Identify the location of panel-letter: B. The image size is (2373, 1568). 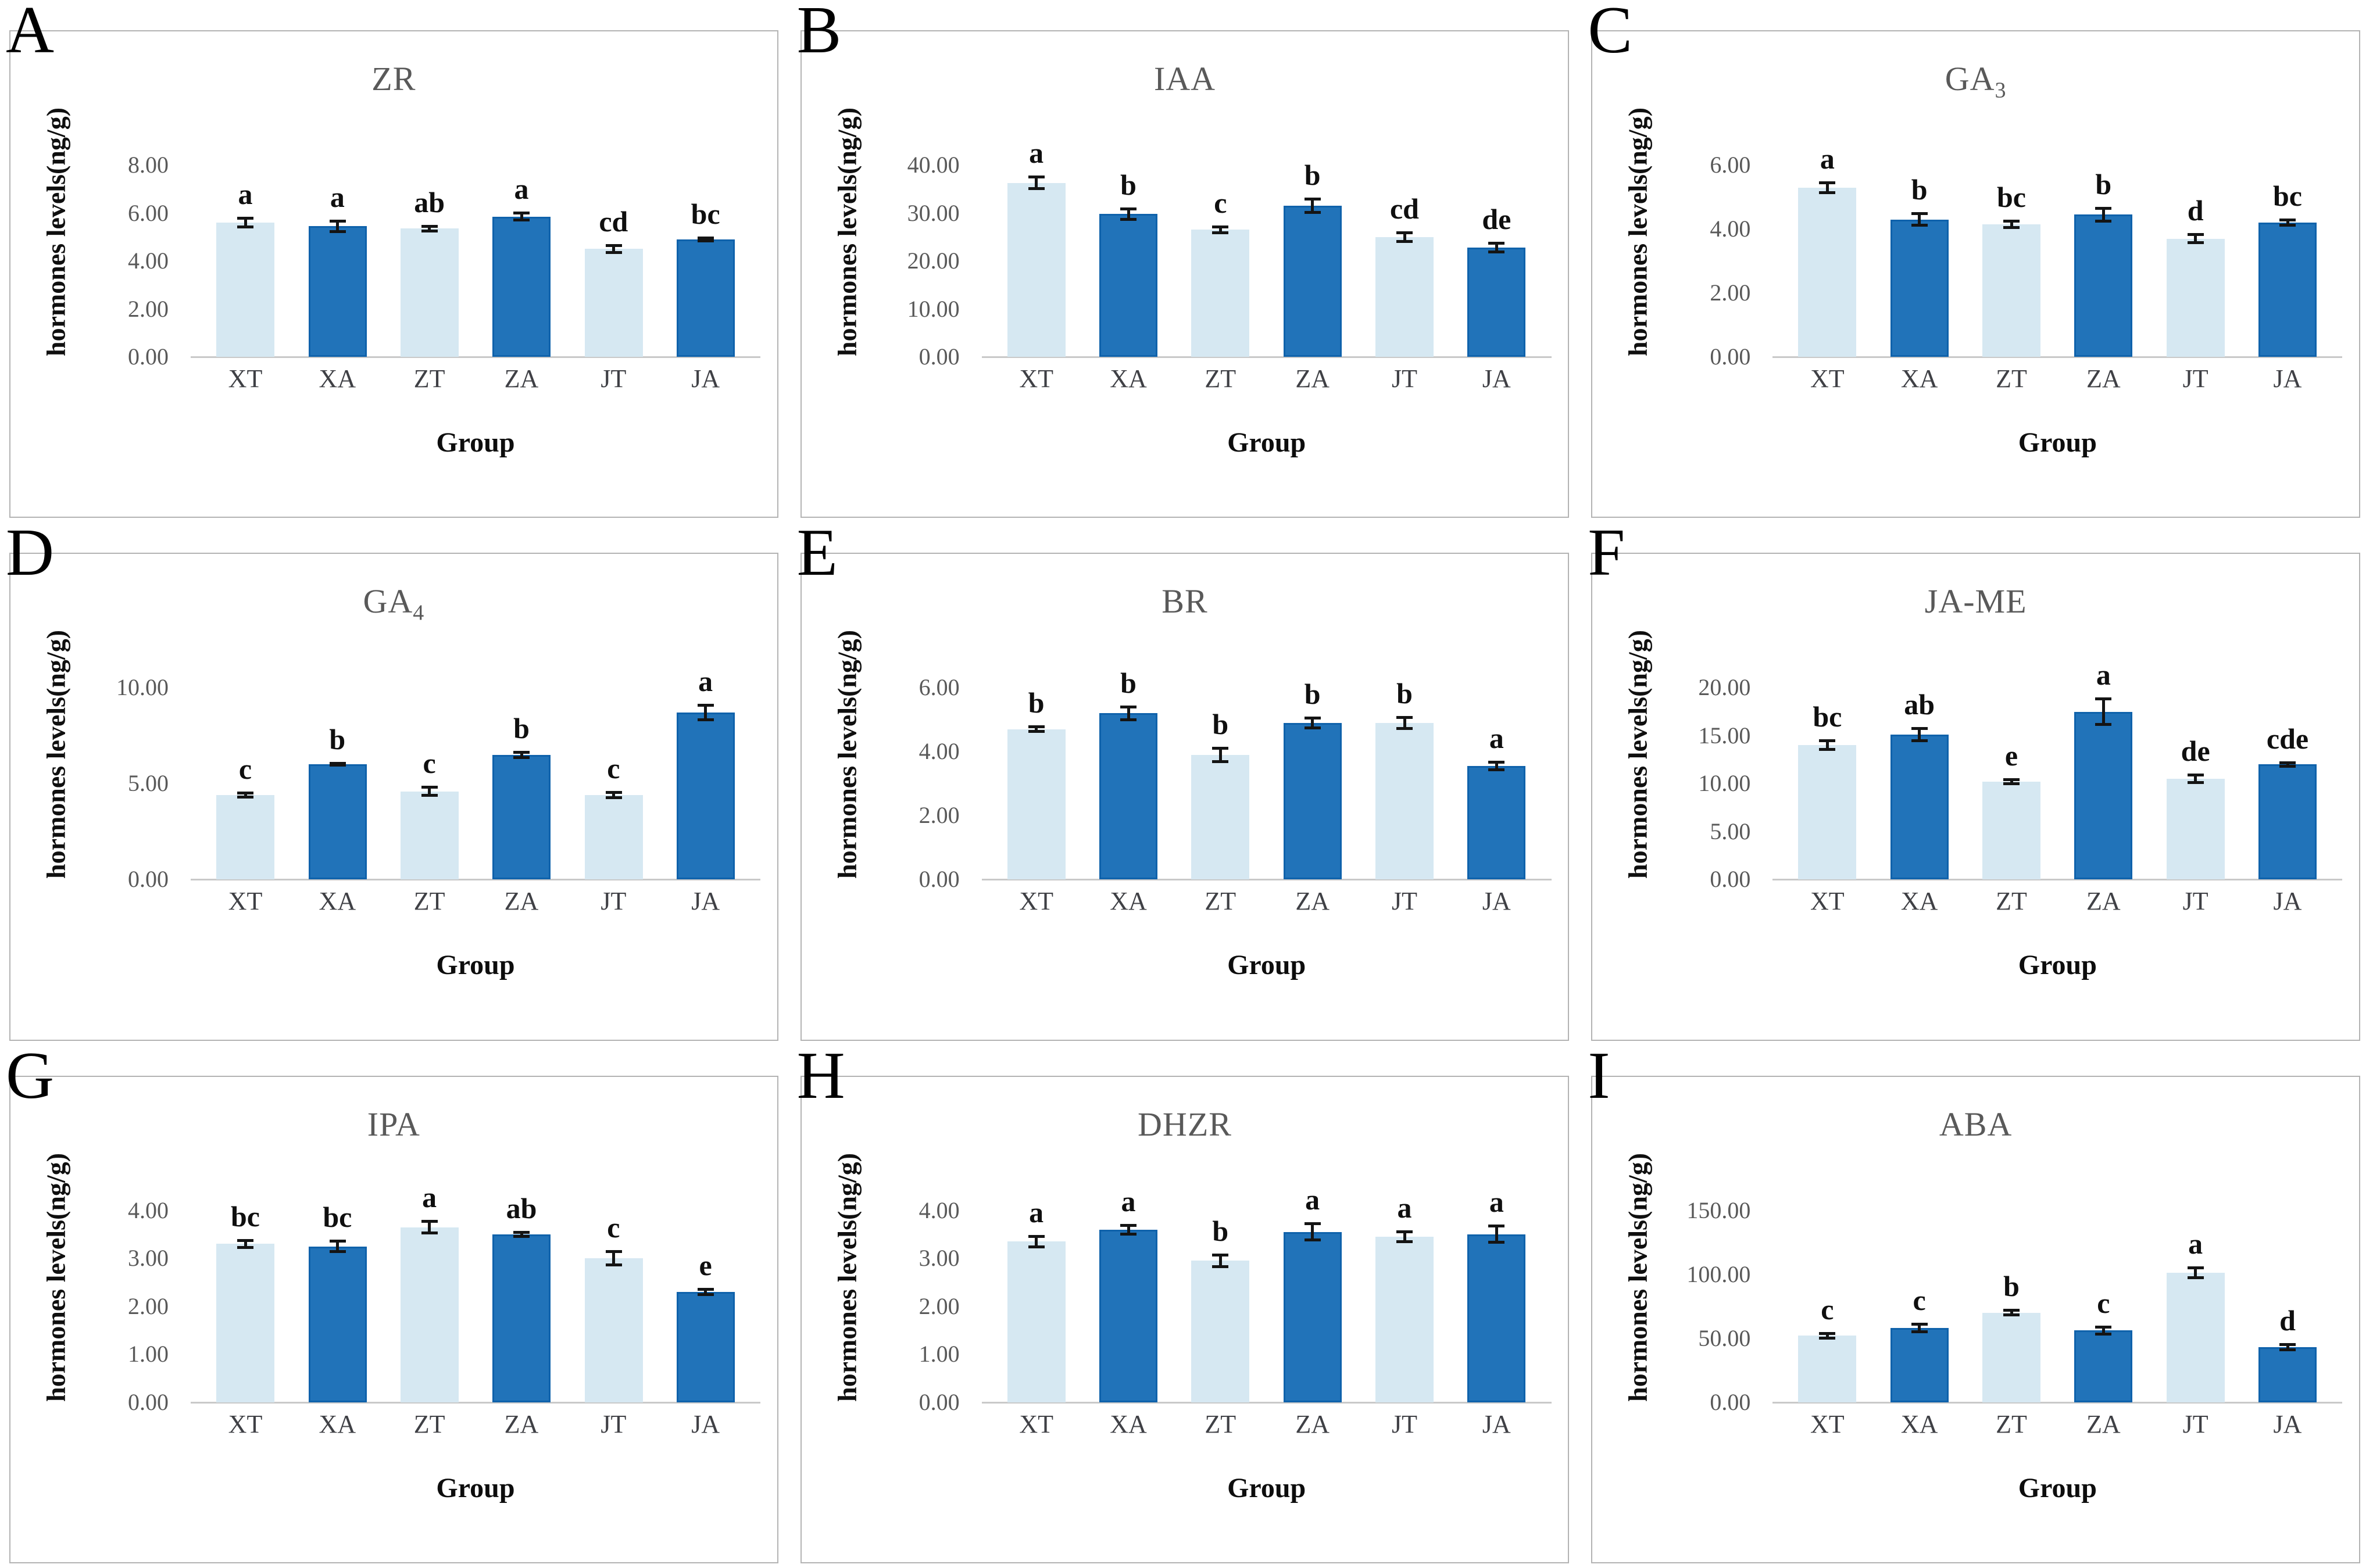
(819, 33).